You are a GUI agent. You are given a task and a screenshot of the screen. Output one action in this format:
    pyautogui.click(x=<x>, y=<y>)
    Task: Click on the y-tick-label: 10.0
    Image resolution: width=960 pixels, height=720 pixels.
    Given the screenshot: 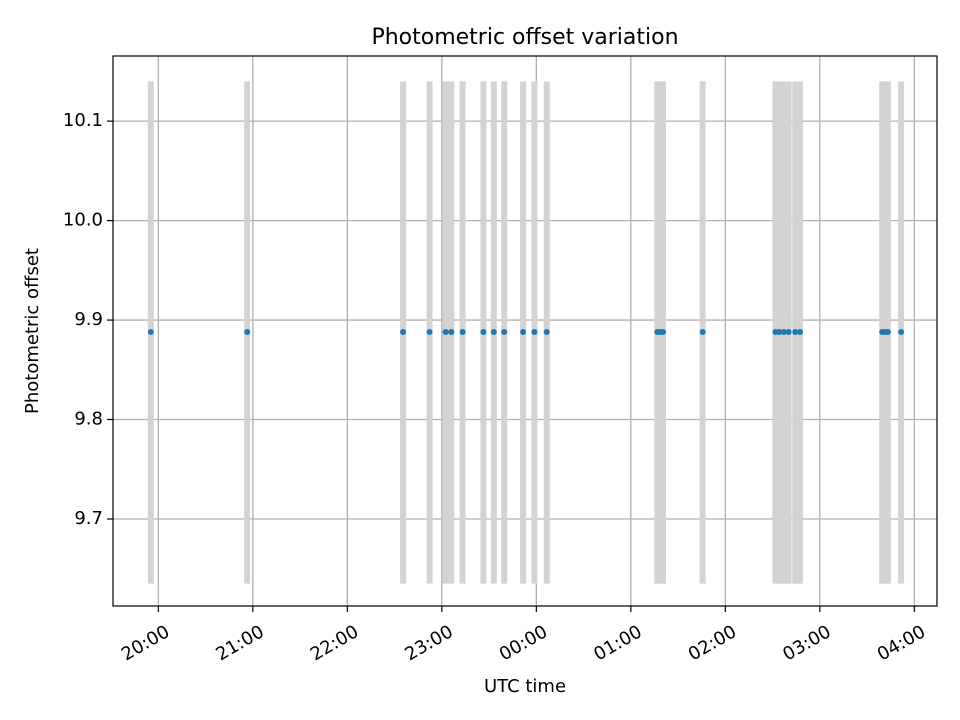 What is the action you would take?
    pyautogui.click(x=83, y=220)
    